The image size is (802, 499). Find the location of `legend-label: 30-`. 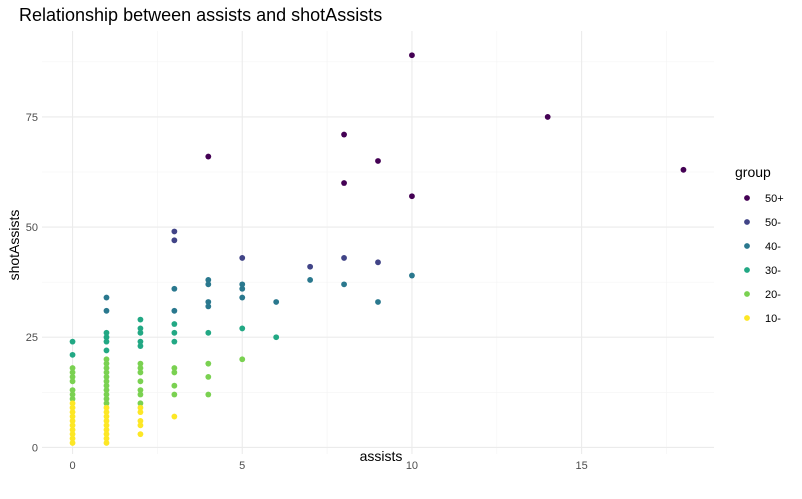

legend-label: 30- is located at coordinates (773, 271).